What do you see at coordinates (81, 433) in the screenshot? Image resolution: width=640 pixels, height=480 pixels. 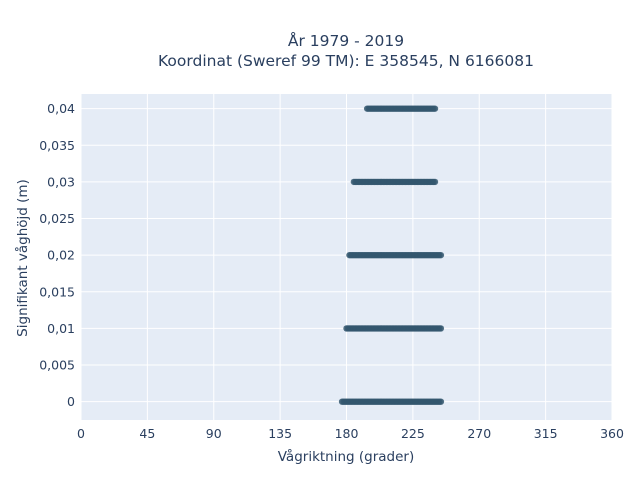 I see `x-tick-label: 0` at bounding box center [81, 433].